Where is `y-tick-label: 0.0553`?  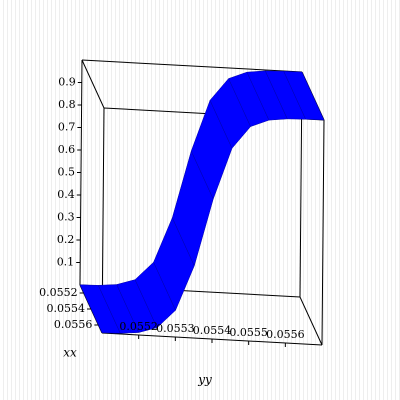
y-tick-label: 0.0553 is located at coordinates (175, 328).